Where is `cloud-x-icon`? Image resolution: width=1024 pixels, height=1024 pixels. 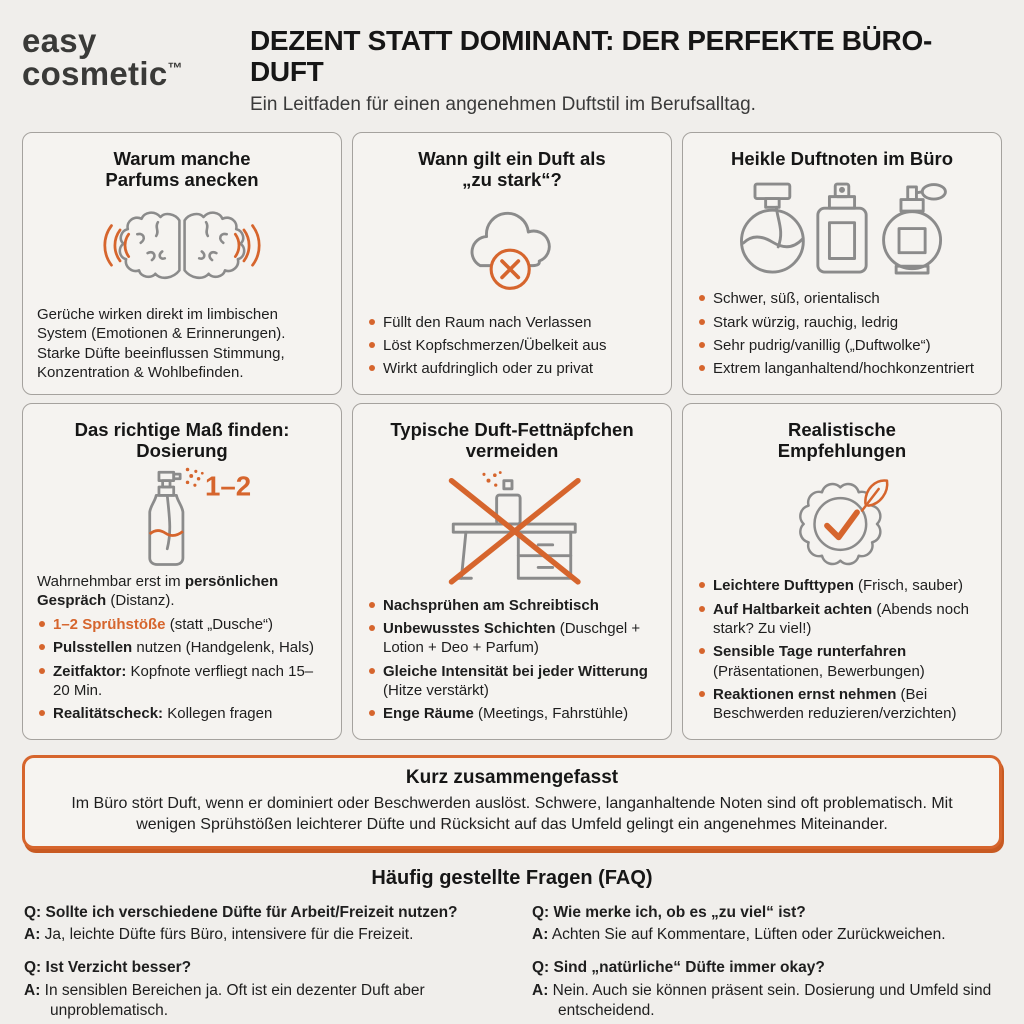 cloud-x-icon is located at coordinates (510, 250).